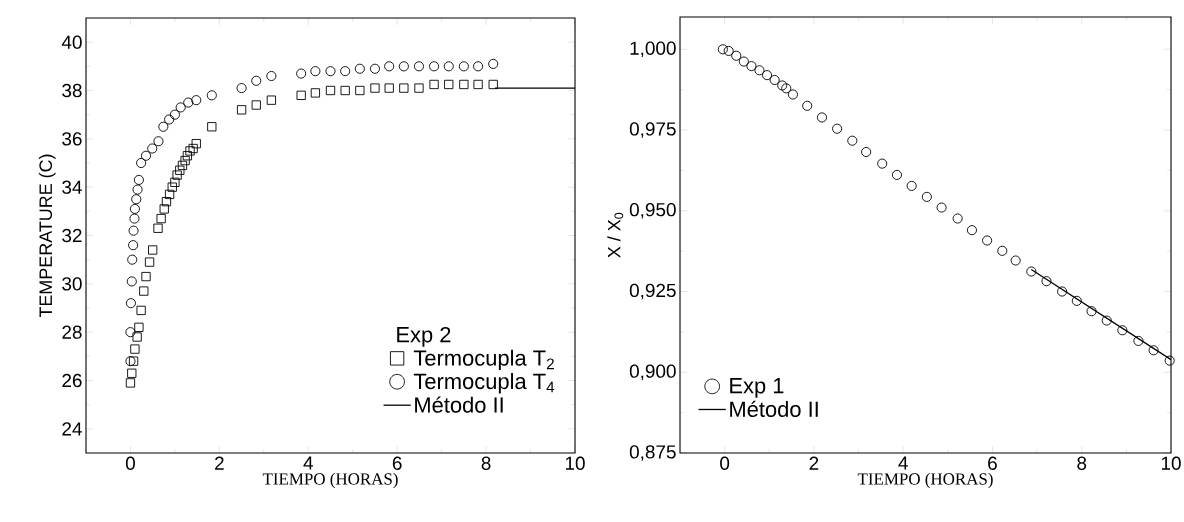 The height and width of the screenshot is (522, 1184). What do you see at coordinates (992, 463) in the screenshot?
I see `x-tick-label: 6` at bounding box center [992, 463].